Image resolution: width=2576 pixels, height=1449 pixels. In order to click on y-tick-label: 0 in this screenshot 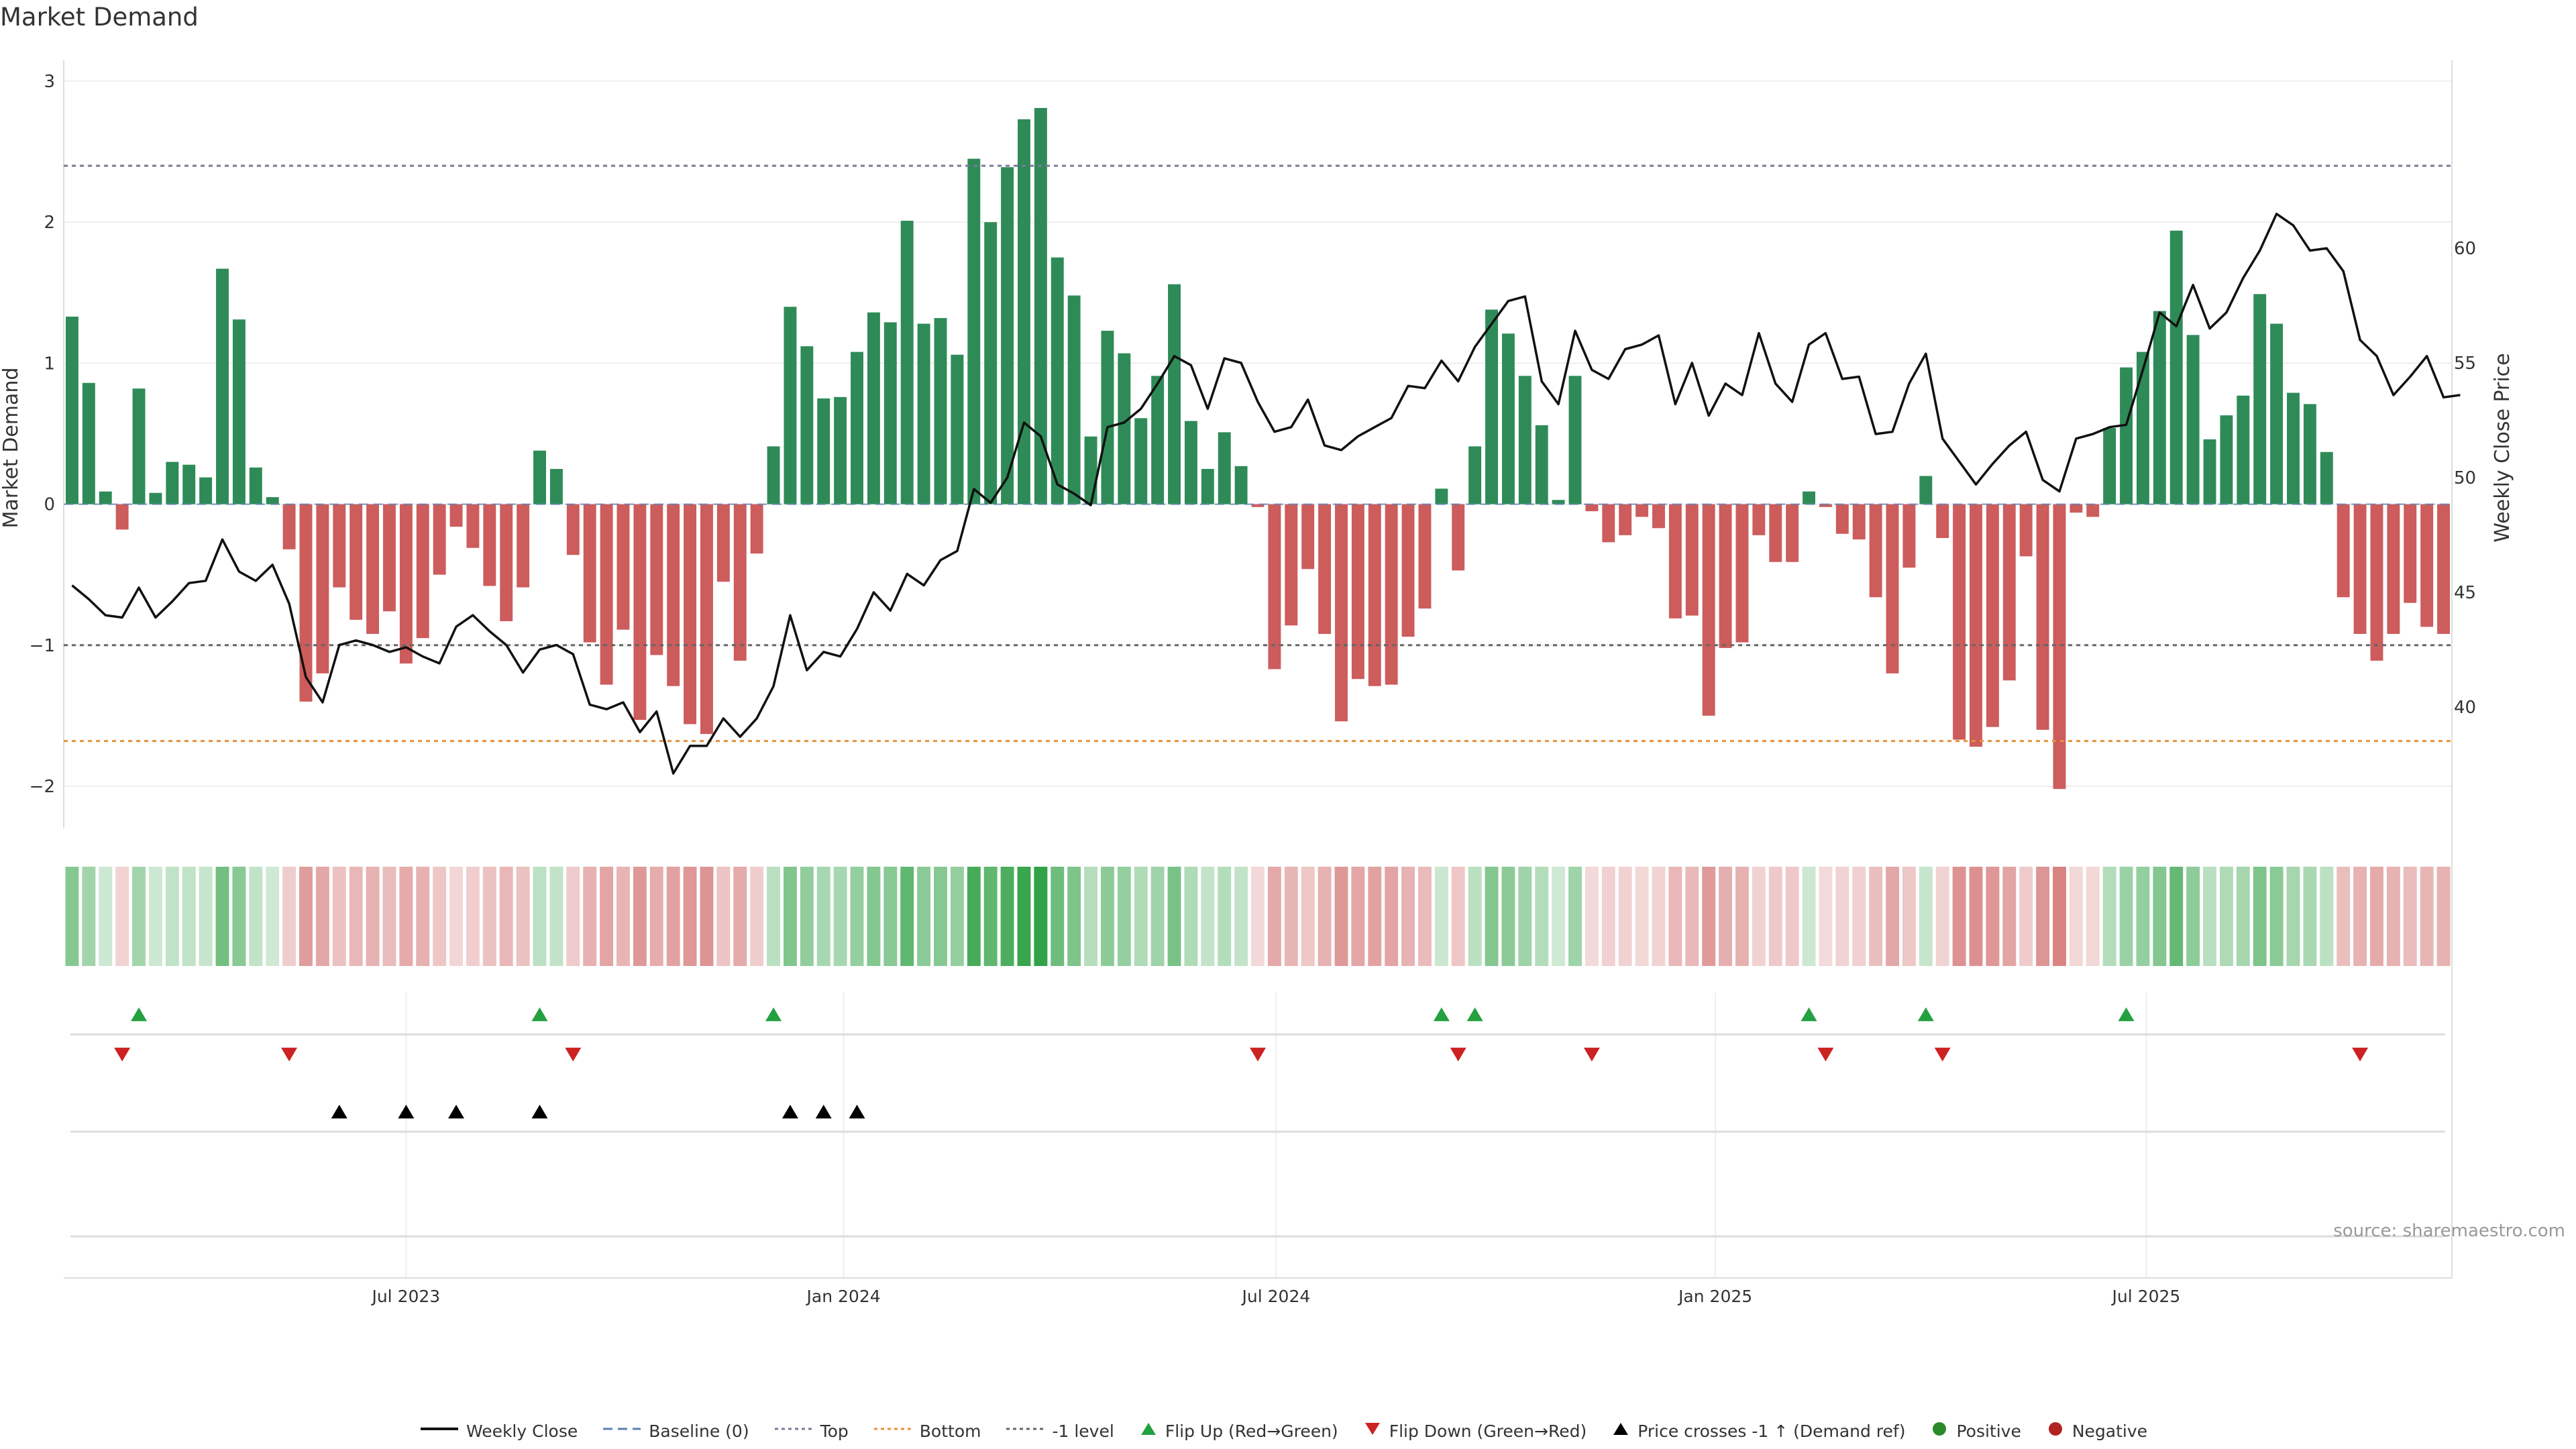, I will do `click(49, 505)`.